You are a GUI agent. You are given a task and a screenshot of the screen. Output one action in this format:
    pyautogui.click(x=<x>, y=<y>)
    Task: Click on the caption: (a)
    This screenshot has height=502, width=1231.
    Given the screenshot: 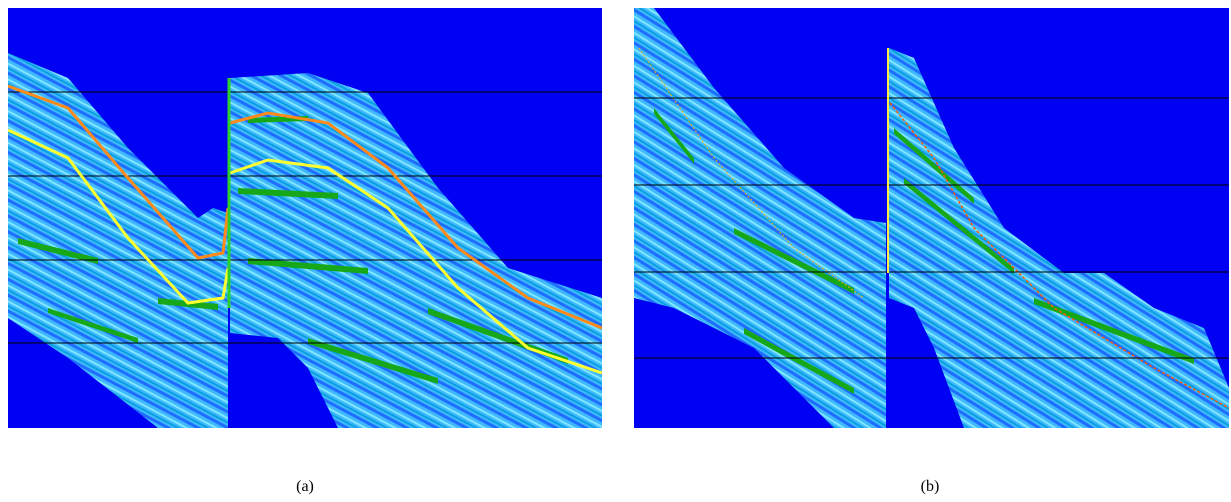 What is the action you would take?
    pyautogui.click(x=305, y=486)
    